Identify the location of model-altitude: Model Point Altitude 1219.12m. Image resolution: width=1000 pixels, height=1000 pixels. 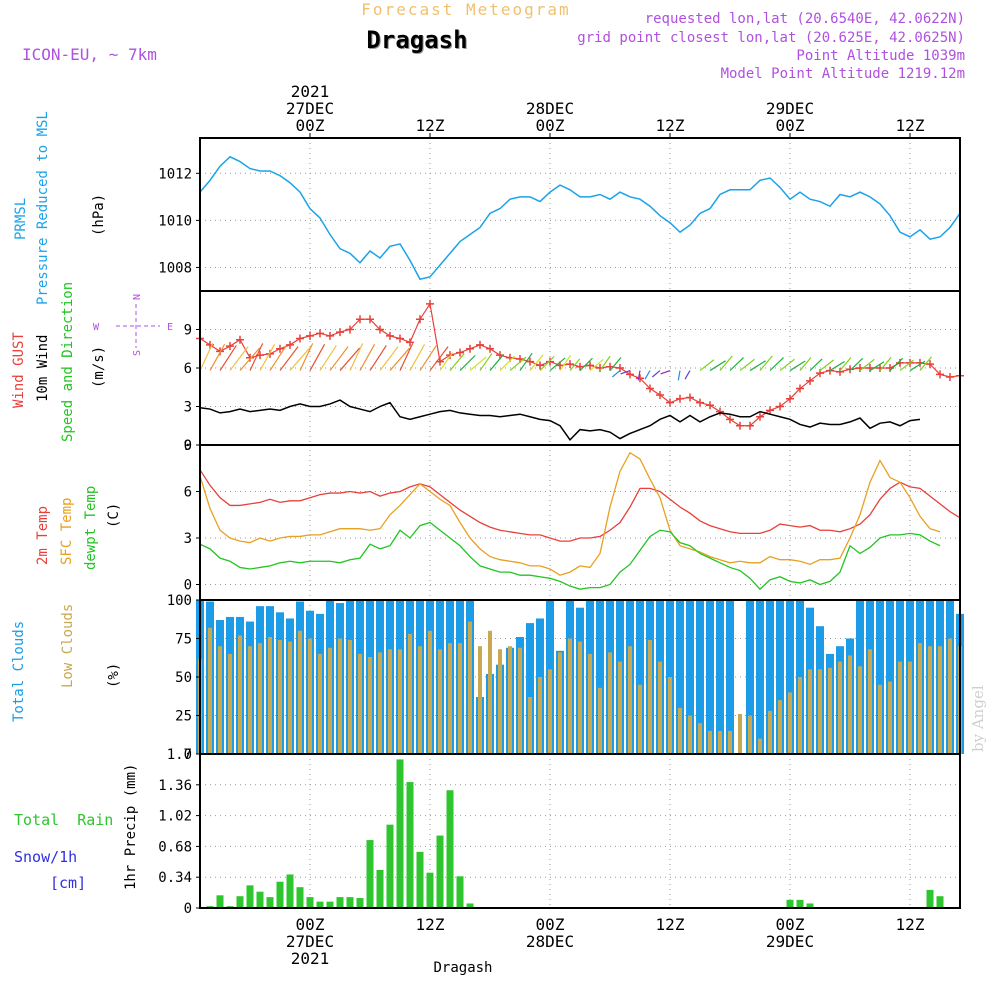
(843, 74).